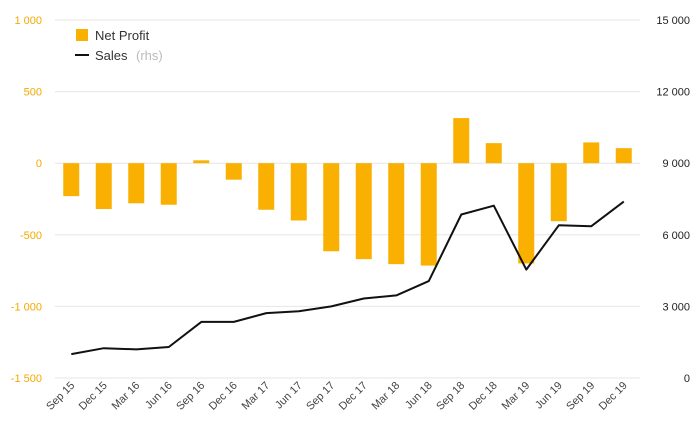 This screenshot has height=433, width=700. Describe the element at coordinates (320, 396) in the screenshot. I see `x-tick-label: Sep 17` at that location.